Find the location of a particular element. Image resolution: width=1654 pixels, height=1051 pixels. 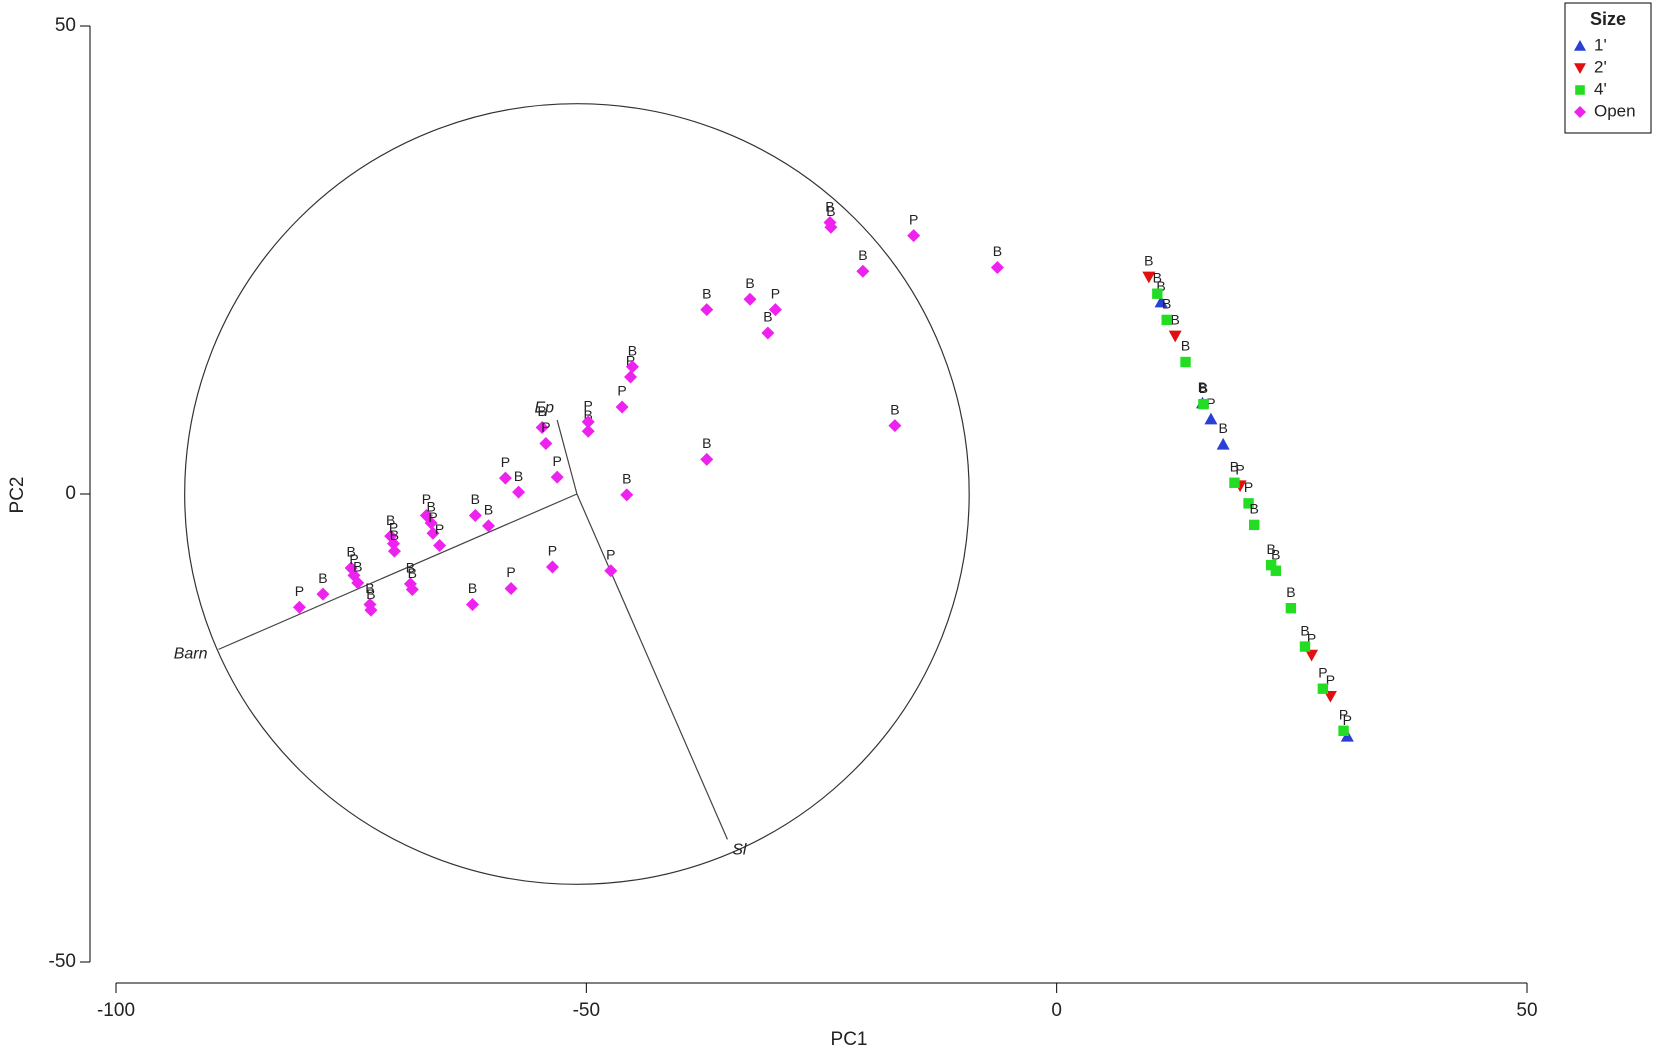

legend-title: Size is located at coordinates (1608, 19).